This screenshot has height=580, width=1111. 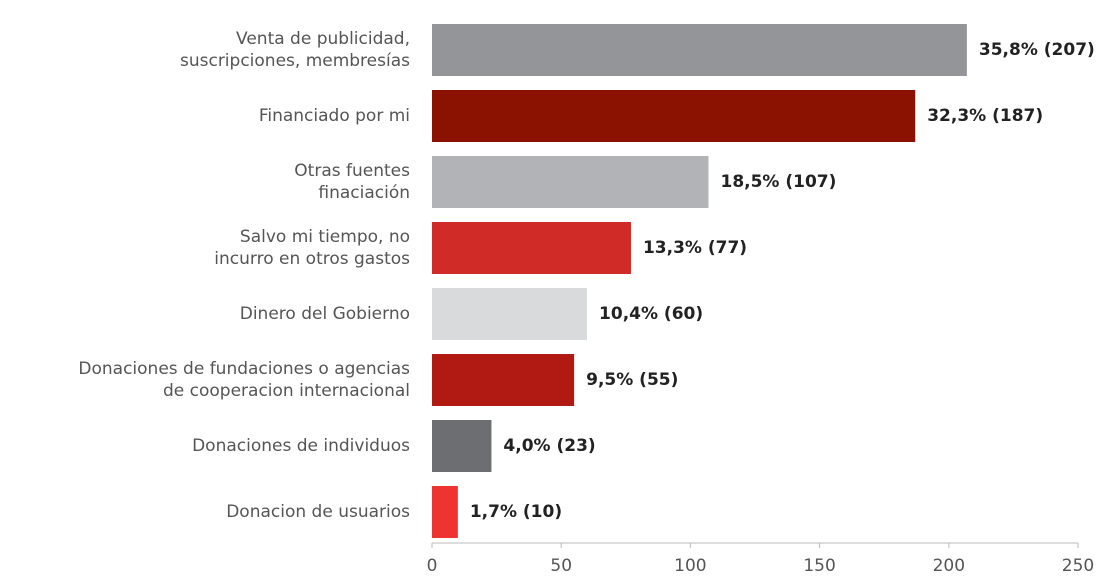 I want to click on category-label: Donaciones de individuos, so click(x=301, y=446).